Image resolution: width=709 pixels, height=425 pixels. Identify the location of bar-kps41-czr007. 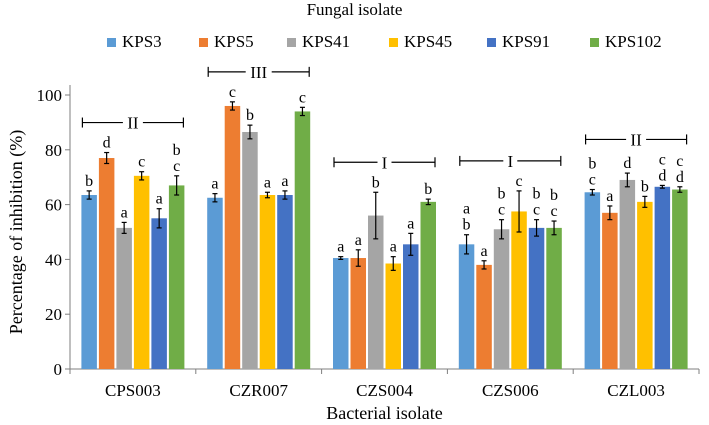
(250, 250).